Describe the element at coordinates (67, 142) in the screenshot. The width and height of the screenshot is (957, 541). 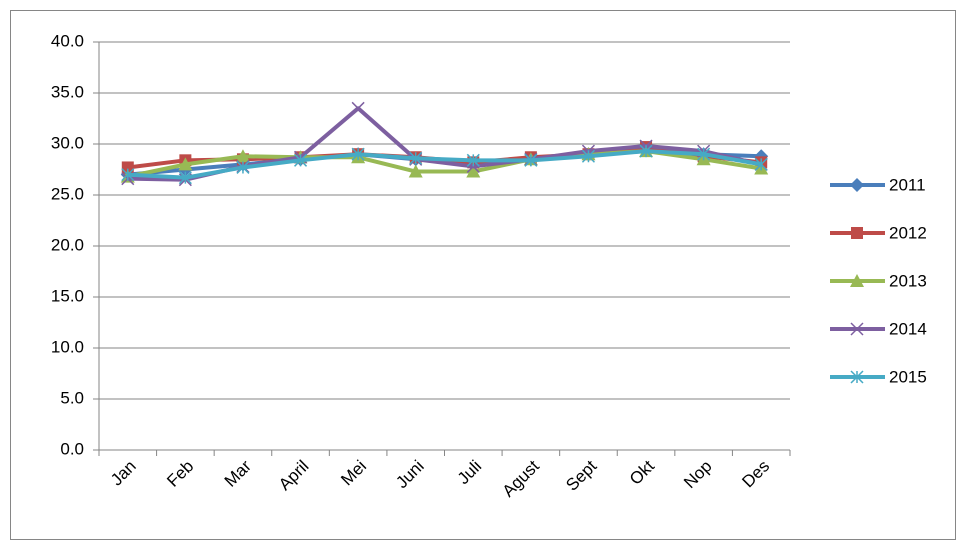
I see `y-tick-label: 30.0` at that location.